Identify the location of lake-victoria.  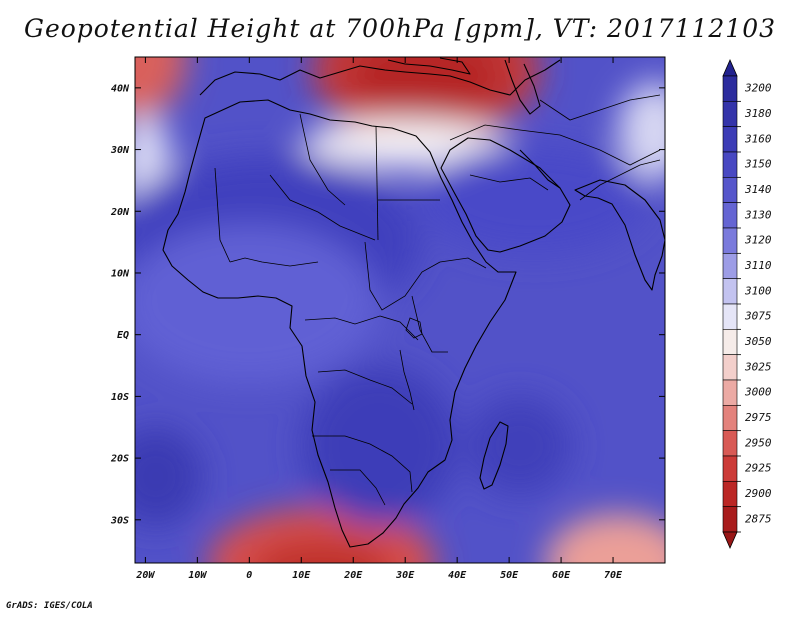
(414, 328).